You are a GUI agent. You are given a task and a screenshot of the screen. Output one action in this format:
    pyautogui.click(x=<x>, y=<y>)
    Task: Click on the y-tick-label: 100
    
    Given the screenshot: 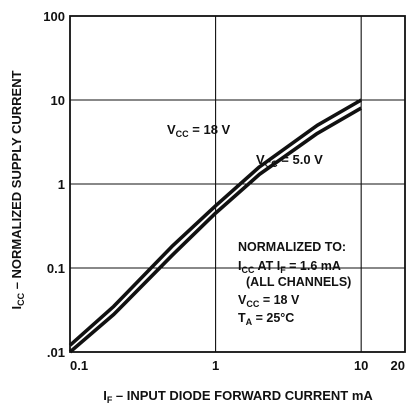 What is the action you would take?
    pyautogui.click(x=54, y=16)
    